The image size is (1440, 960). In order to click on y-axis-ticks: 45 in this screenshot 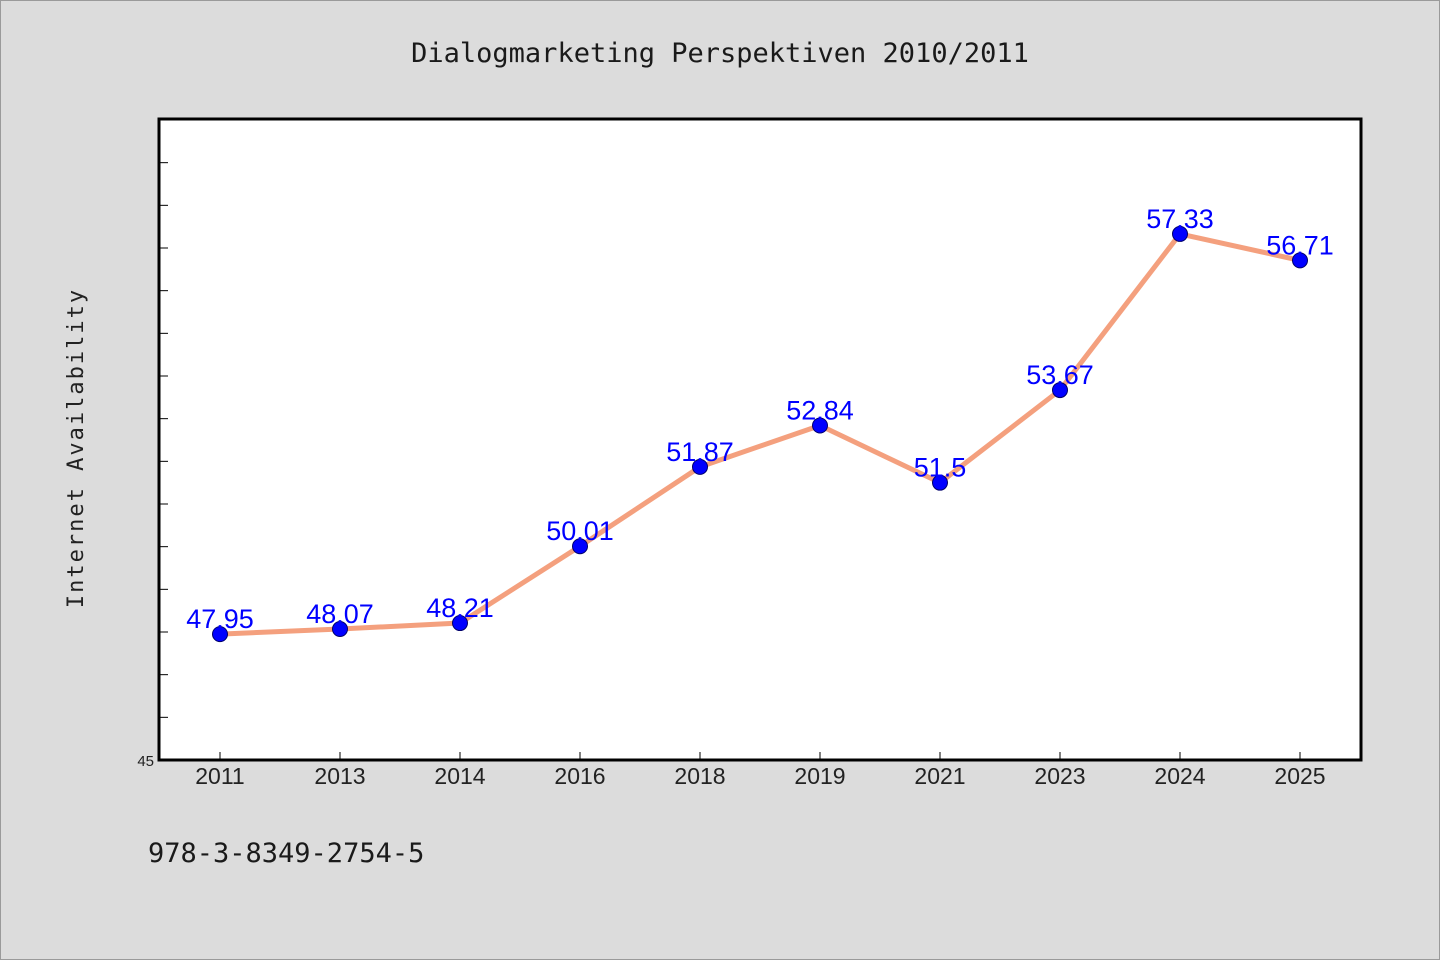, I will do `click(152, 466)`.